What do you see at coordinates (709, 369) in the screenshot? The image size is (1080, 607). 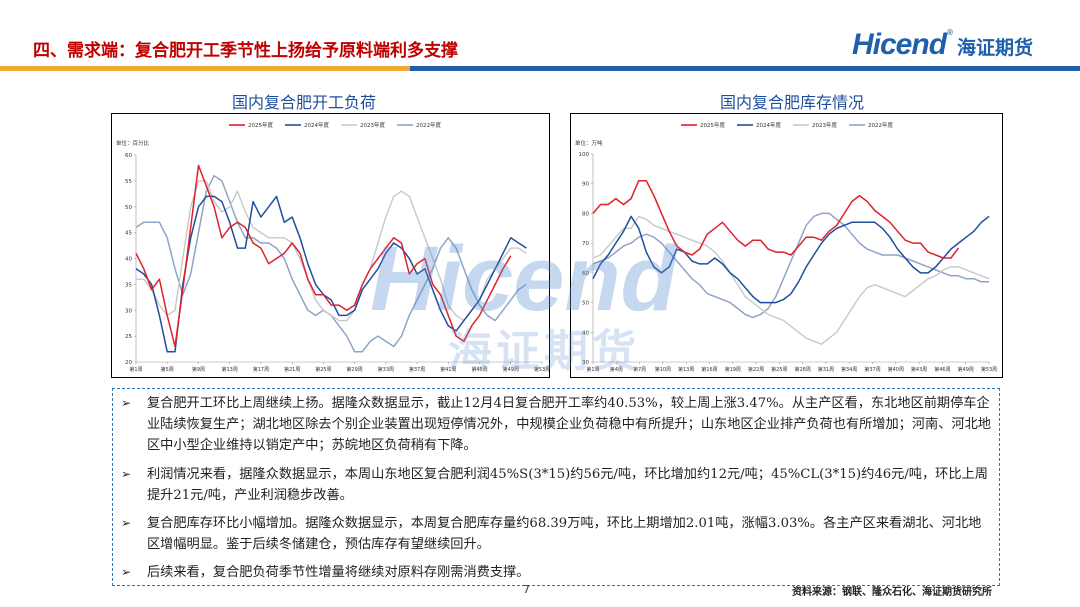 I see `x-tick-label: 第16周` at bounding box center [709, 369].